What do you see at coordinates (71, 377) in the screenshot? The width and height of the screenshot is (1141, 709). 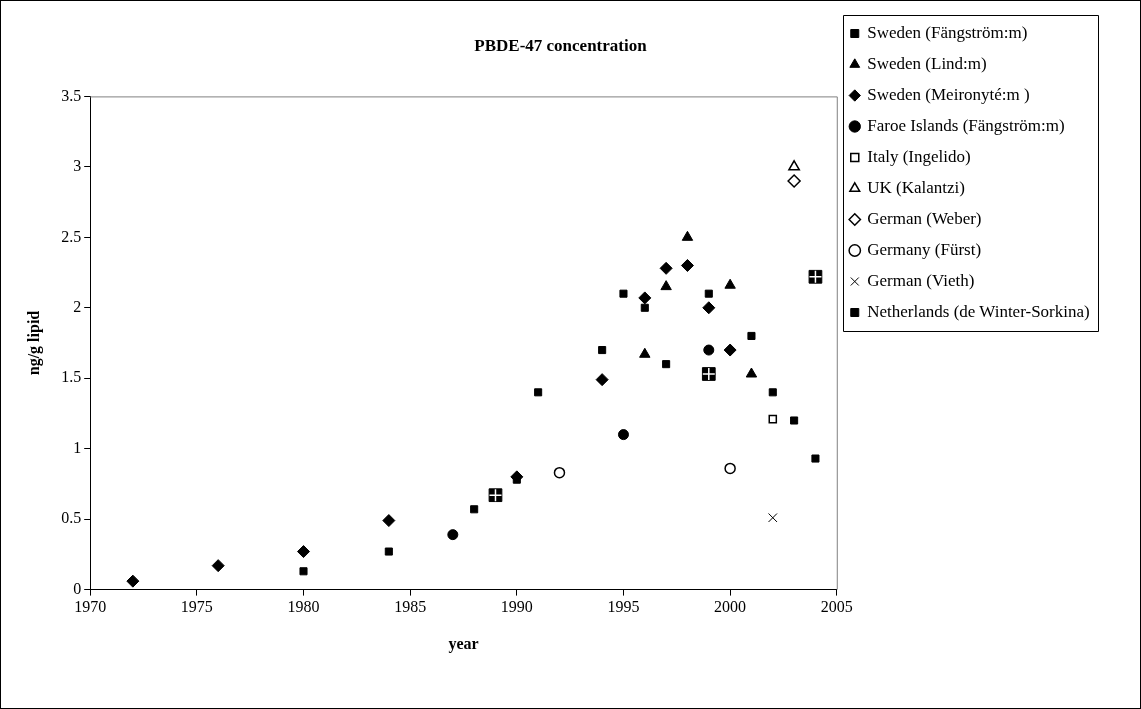 I see `y-tick-label: 1.5` at bounding box center [71, 377].